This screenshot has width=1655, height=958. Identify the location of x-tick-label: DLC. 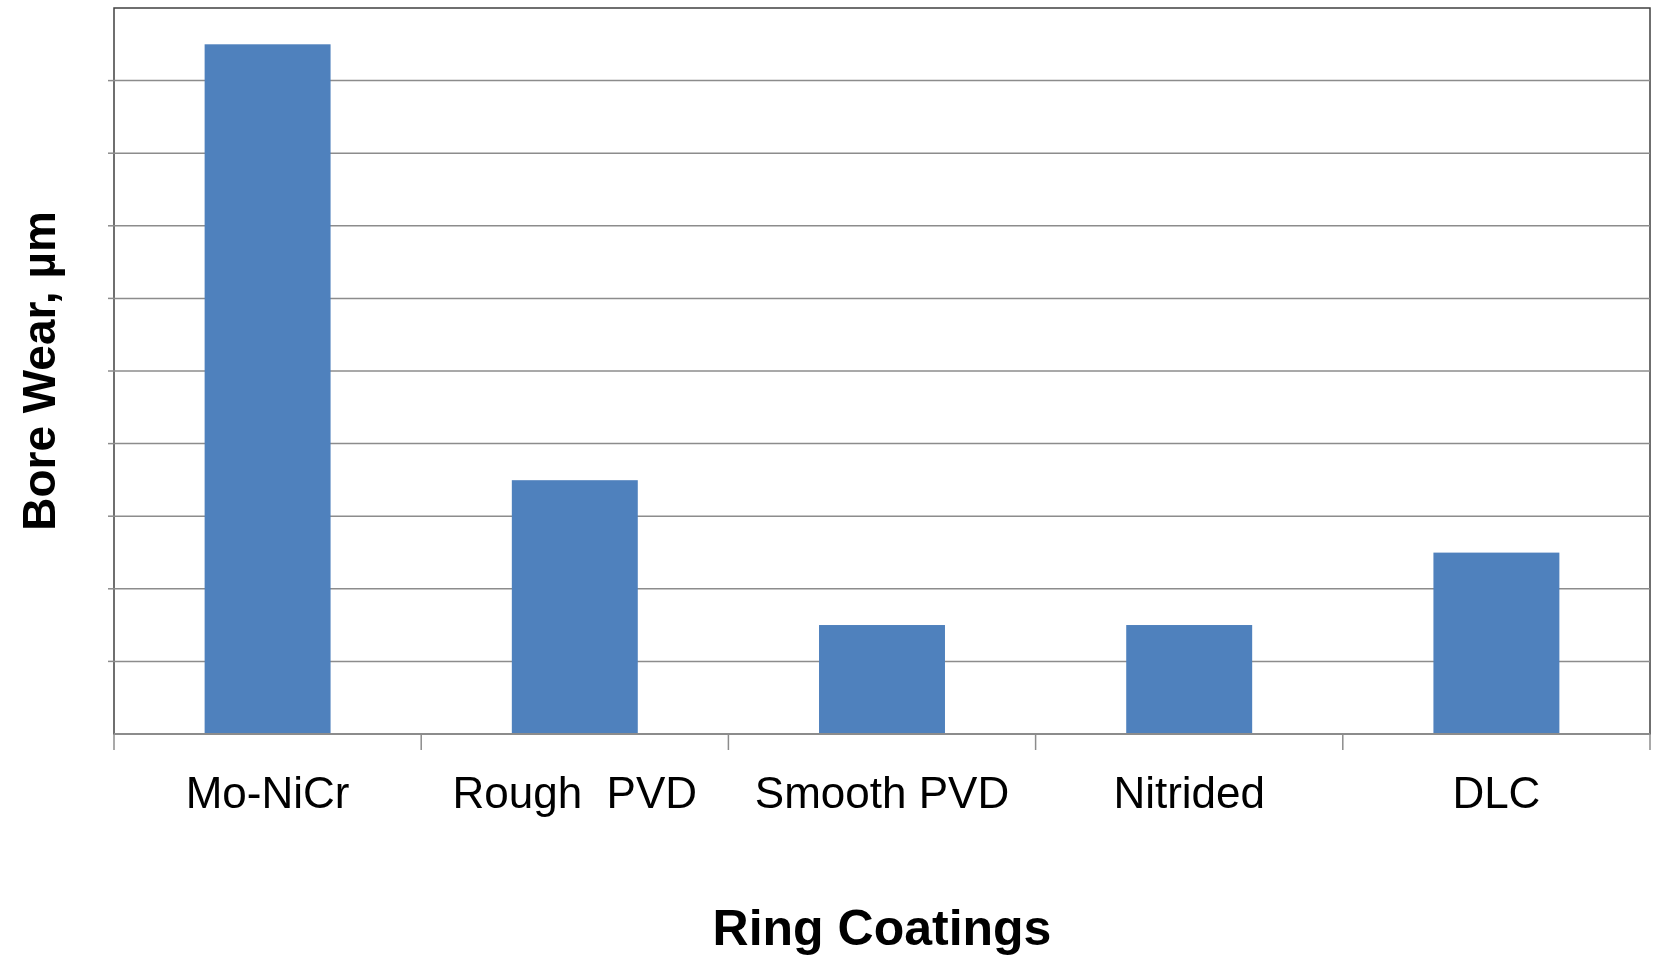
(1496, 792).